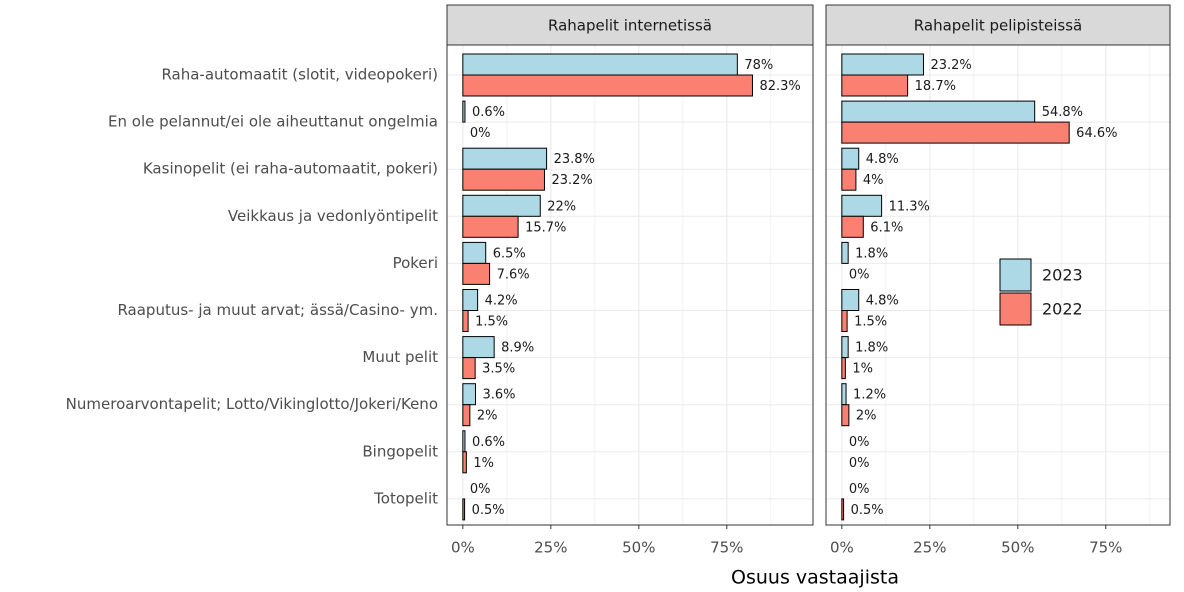 The width and height of the screenshot is (1184, 592). Describe the element at coordinates (499, 395) in the screenshot. I see `value-label: 3.6%` at that location.